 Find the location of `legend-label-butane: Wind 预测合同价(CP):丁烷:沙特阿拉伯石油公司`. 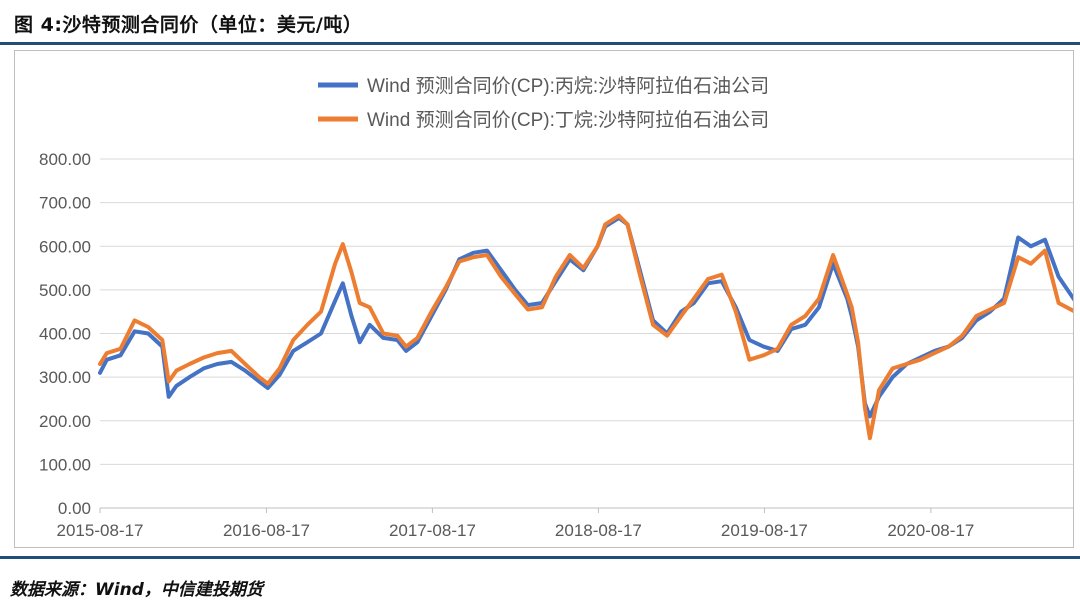

legend-label-butane: Wind 预测合同价(CP):丁烷:沙特阿拉伯石油公司 is located at coordinates (568, 120).